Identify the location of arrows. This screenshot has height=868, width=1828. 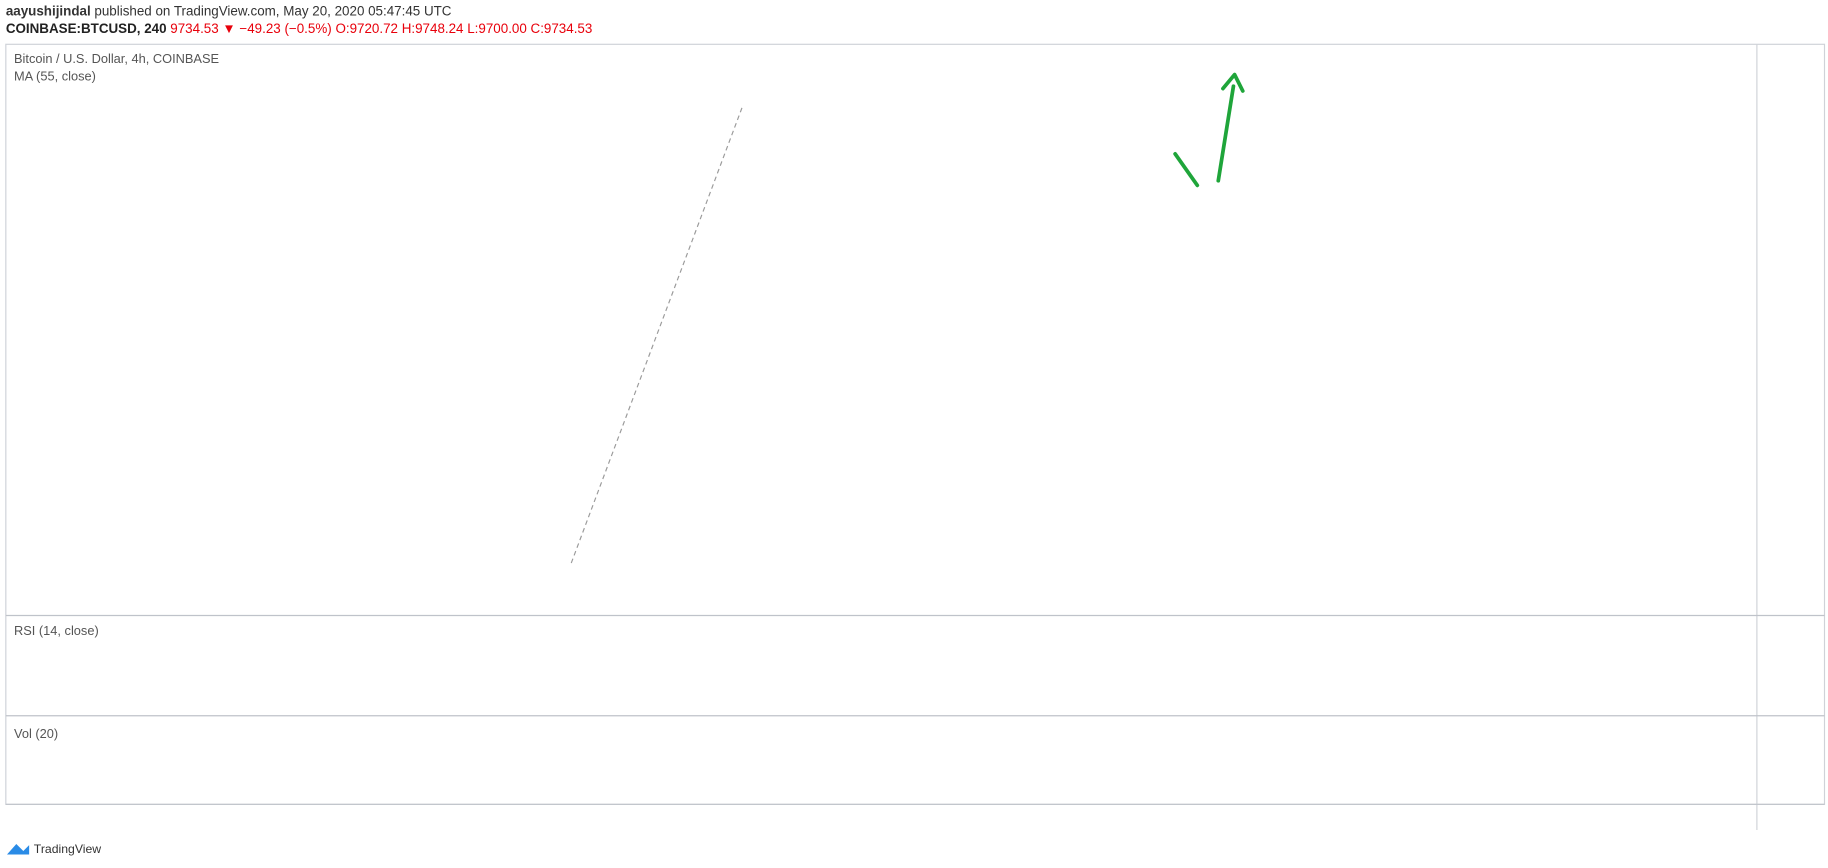
(1209, 130).